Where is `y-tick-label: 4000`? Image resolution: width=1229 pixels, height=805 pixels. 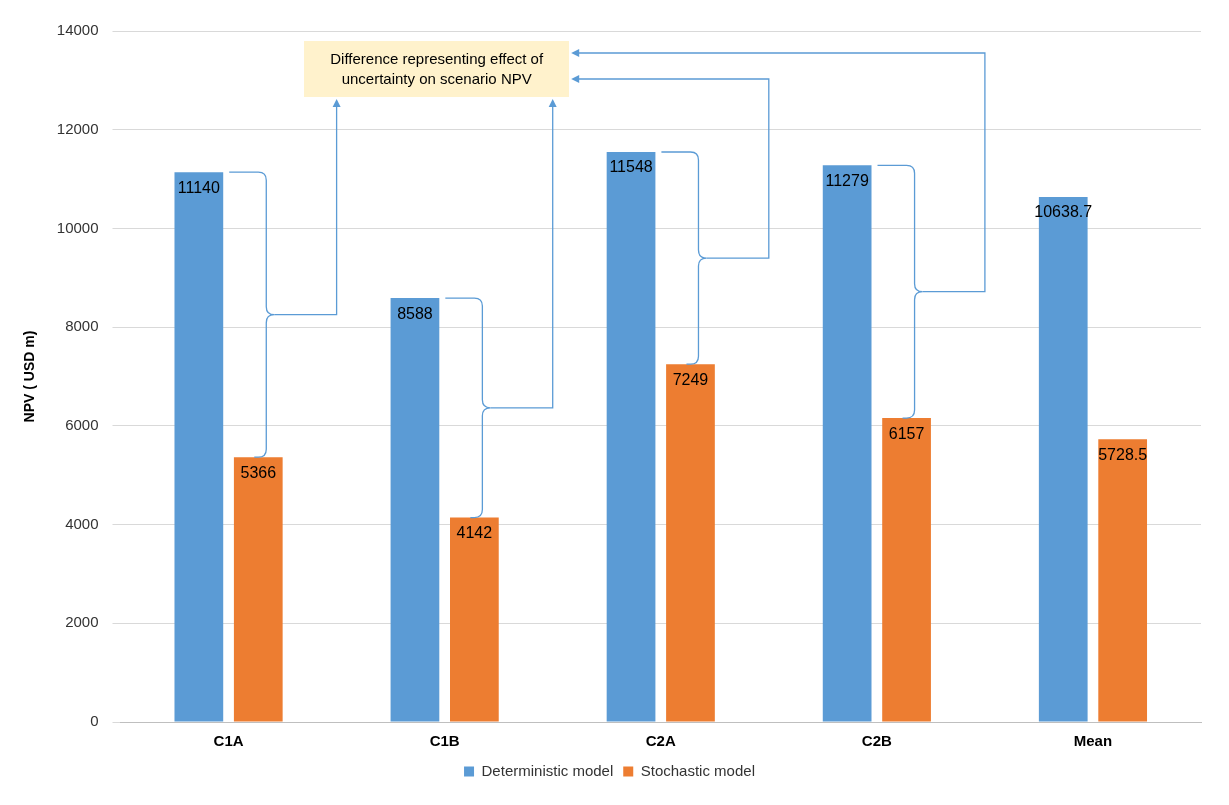 y-tick-label: 4000 is located at coordinates (82, 523).